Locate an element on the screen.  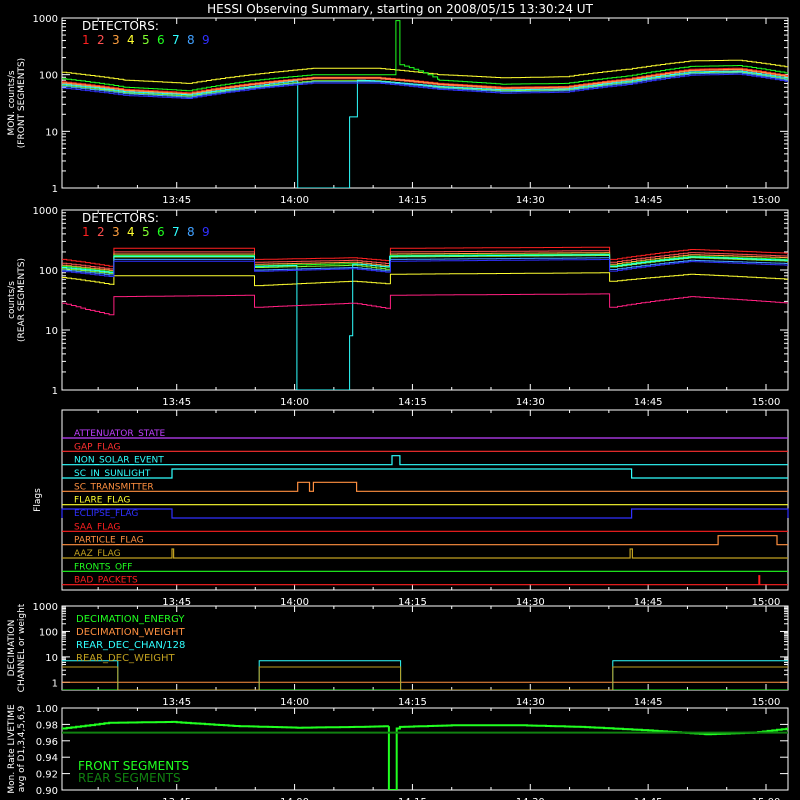
front-ytick-label: 100 is located at coordinates (48, 76).